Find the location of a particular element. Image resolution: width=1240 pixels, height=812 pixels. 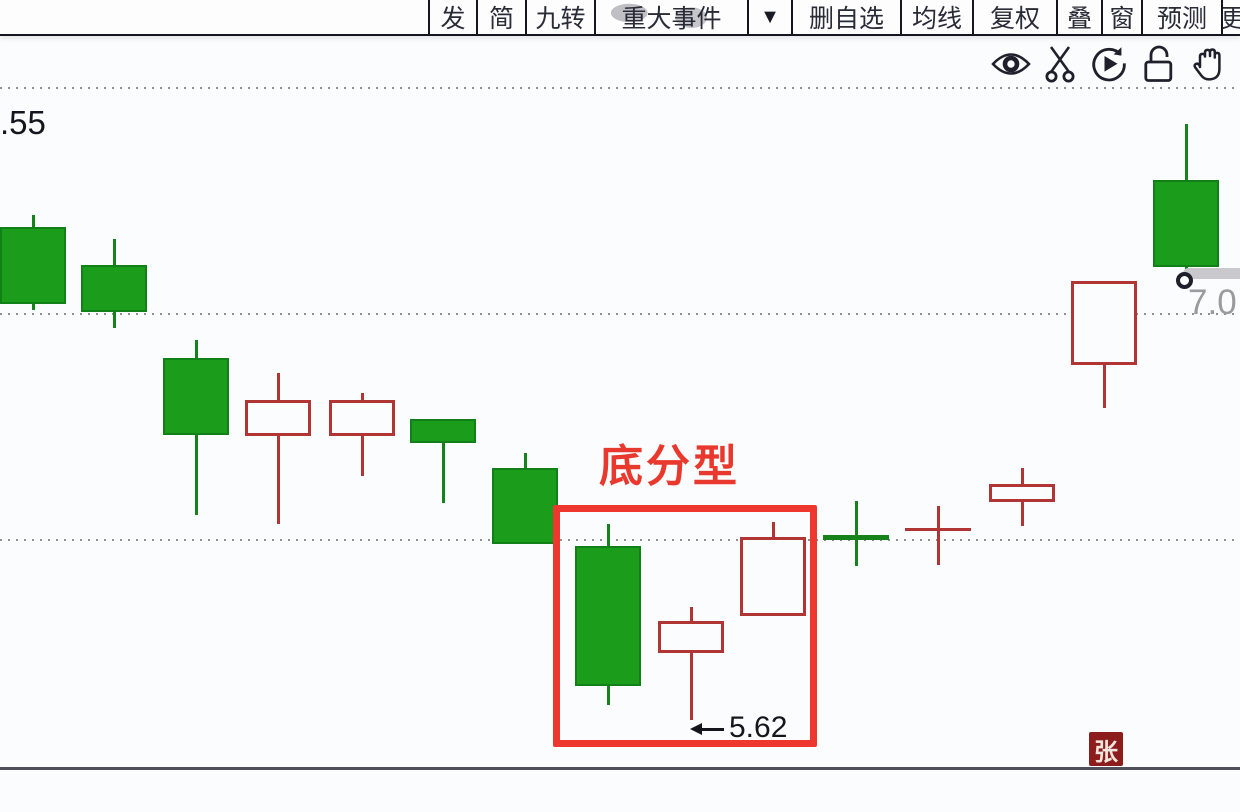

left-arrow-icon is located at coordinates (696, 729).